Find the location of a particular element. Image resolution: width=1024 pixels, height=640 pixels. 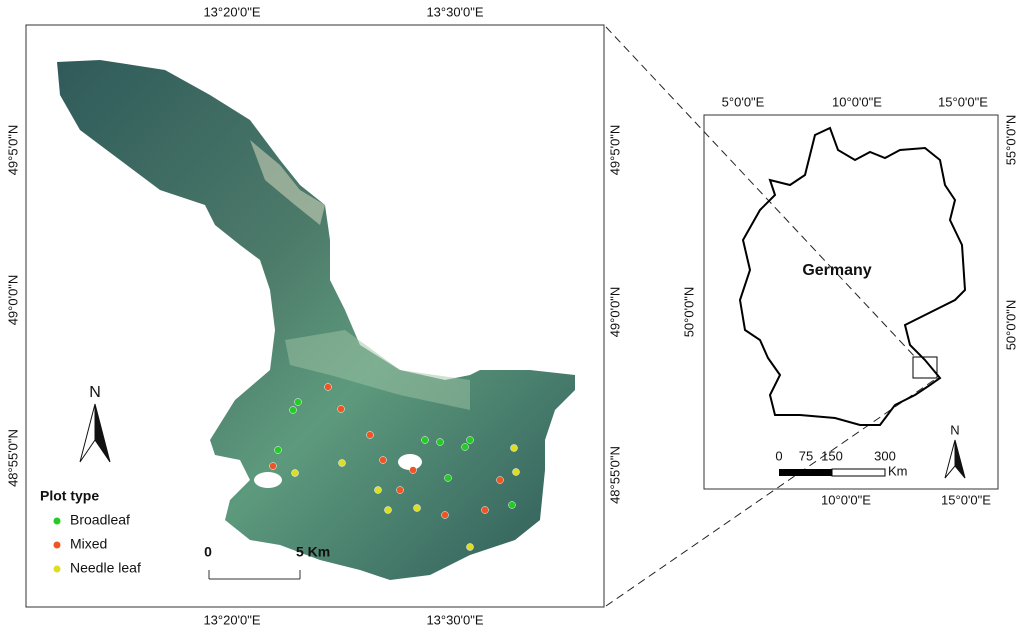

plots is located at coordinates (394, 467).